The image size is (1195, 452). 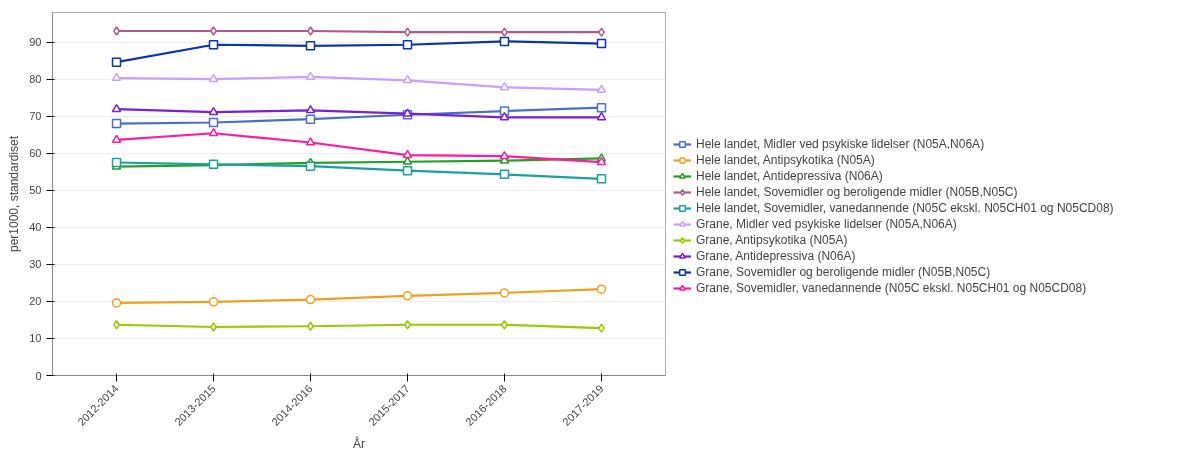 What do you see at coordinates (35, 153) in the screenshot?
I see `y-tick-label: 60` at bounding box center [35, 153].